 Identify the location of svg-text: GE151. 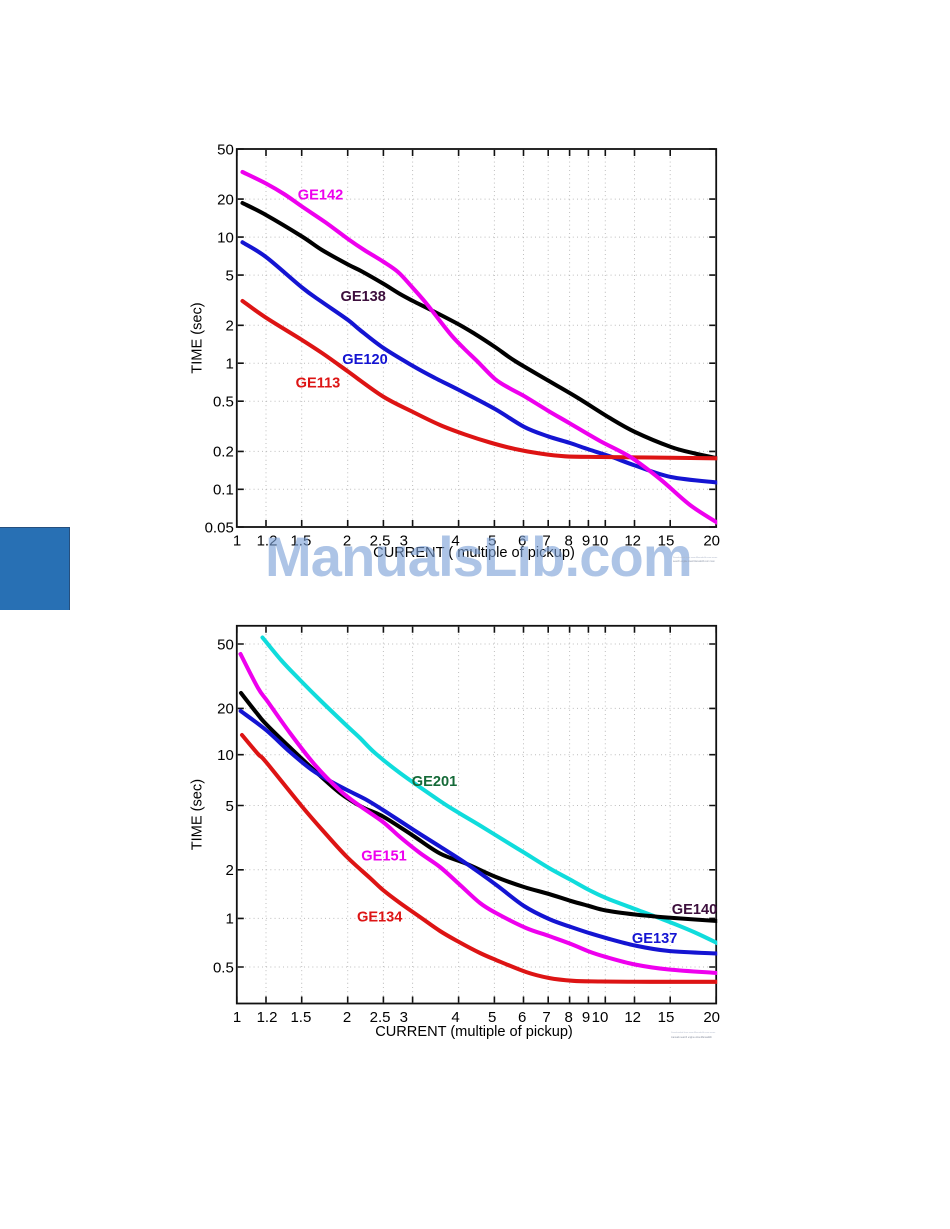
(383, 857).